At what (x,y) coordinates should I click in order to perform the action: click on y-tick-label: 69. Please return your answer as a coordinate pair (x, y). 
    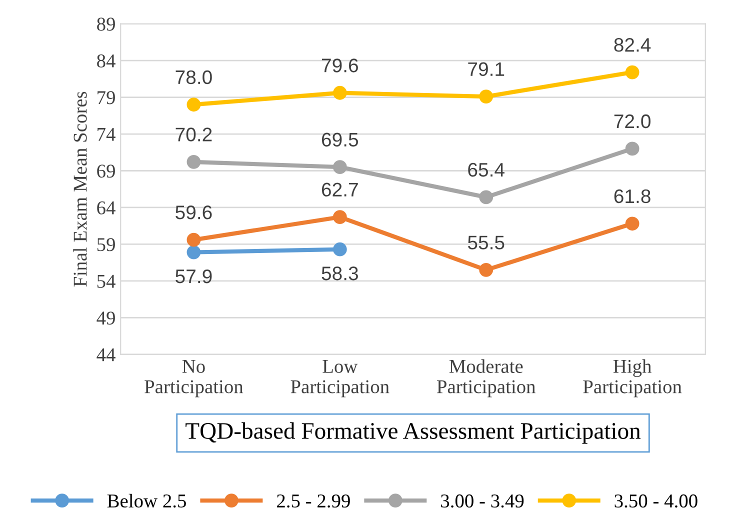
    Looking at the image, I should click on (106, 171).